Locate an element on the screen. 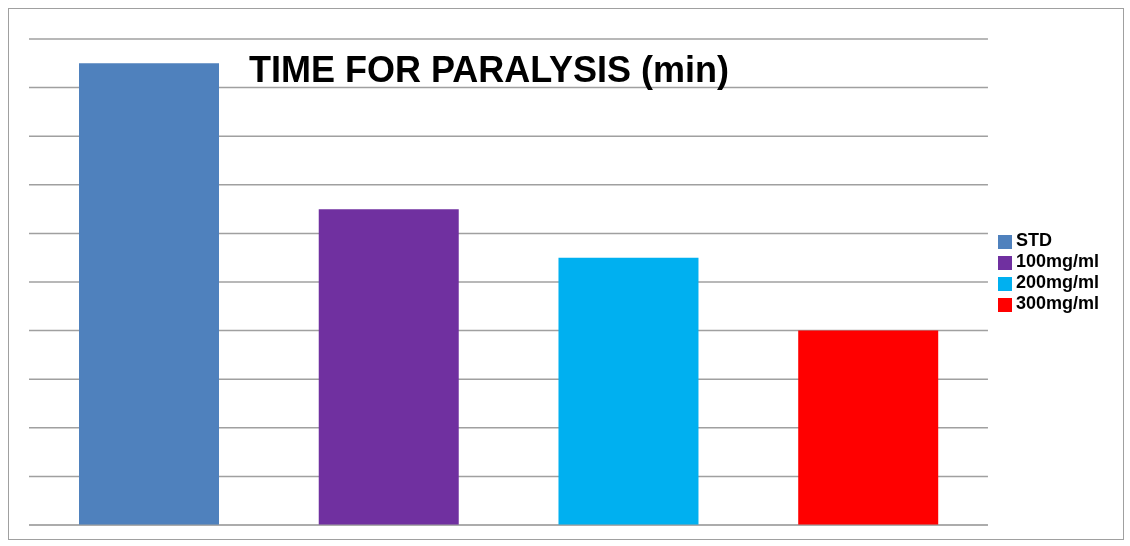 The height and width of the screenshot is (546, 1130). legend-label: 200mg/ml is located at coordinates (1057, 282).